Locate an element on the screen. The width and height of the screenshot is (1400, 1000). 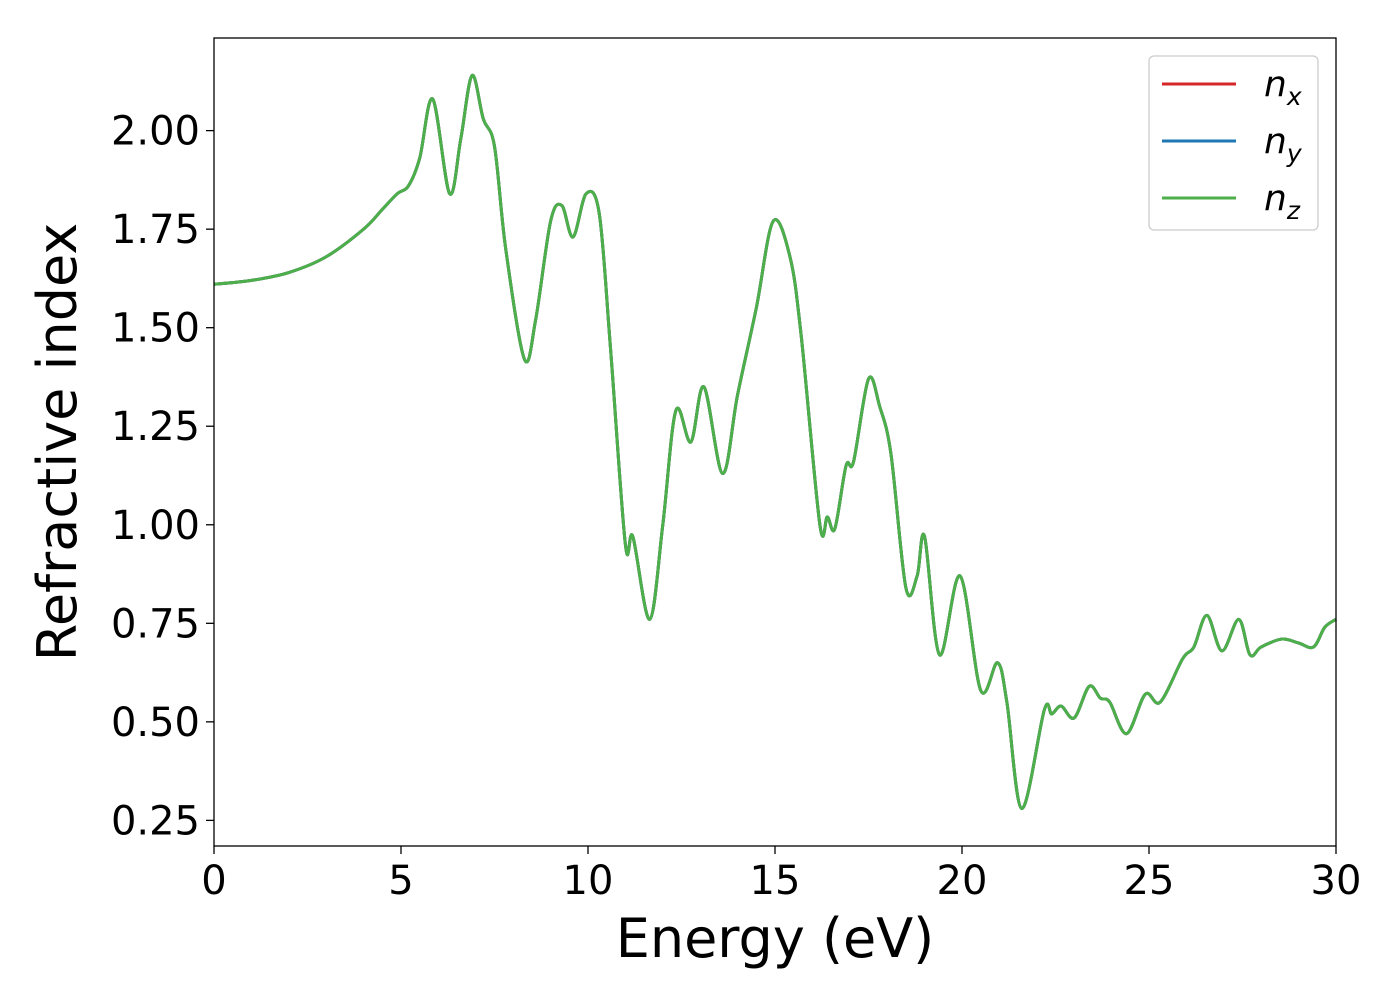
y-tick-label: 0.50 is located at coordinates (155, 723).